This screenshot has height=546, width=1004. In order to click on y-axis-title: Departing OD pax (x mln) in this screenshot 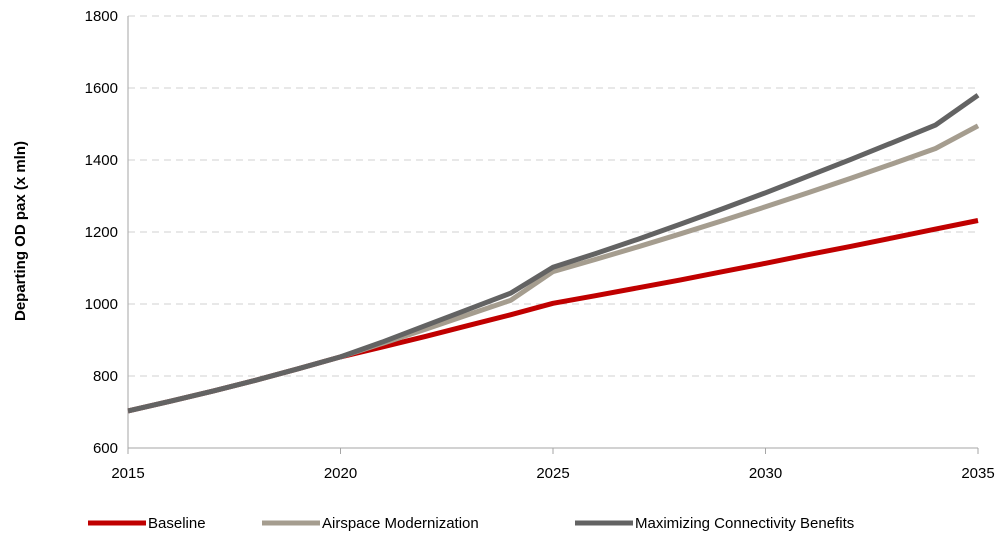, I will do `click(20, 231)`.